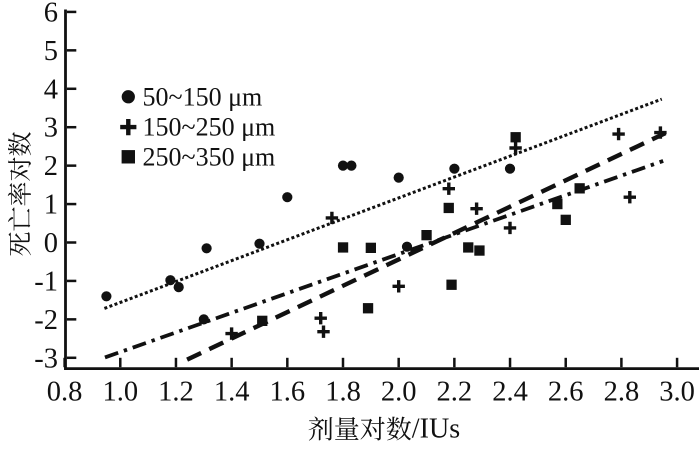 Image resolution: width=700 pixels, height=451 pixels. What do you see at coordinates (46, 358) in the screenshot?
I see `y-tick-label: -3` at bounding box center [46, 358].